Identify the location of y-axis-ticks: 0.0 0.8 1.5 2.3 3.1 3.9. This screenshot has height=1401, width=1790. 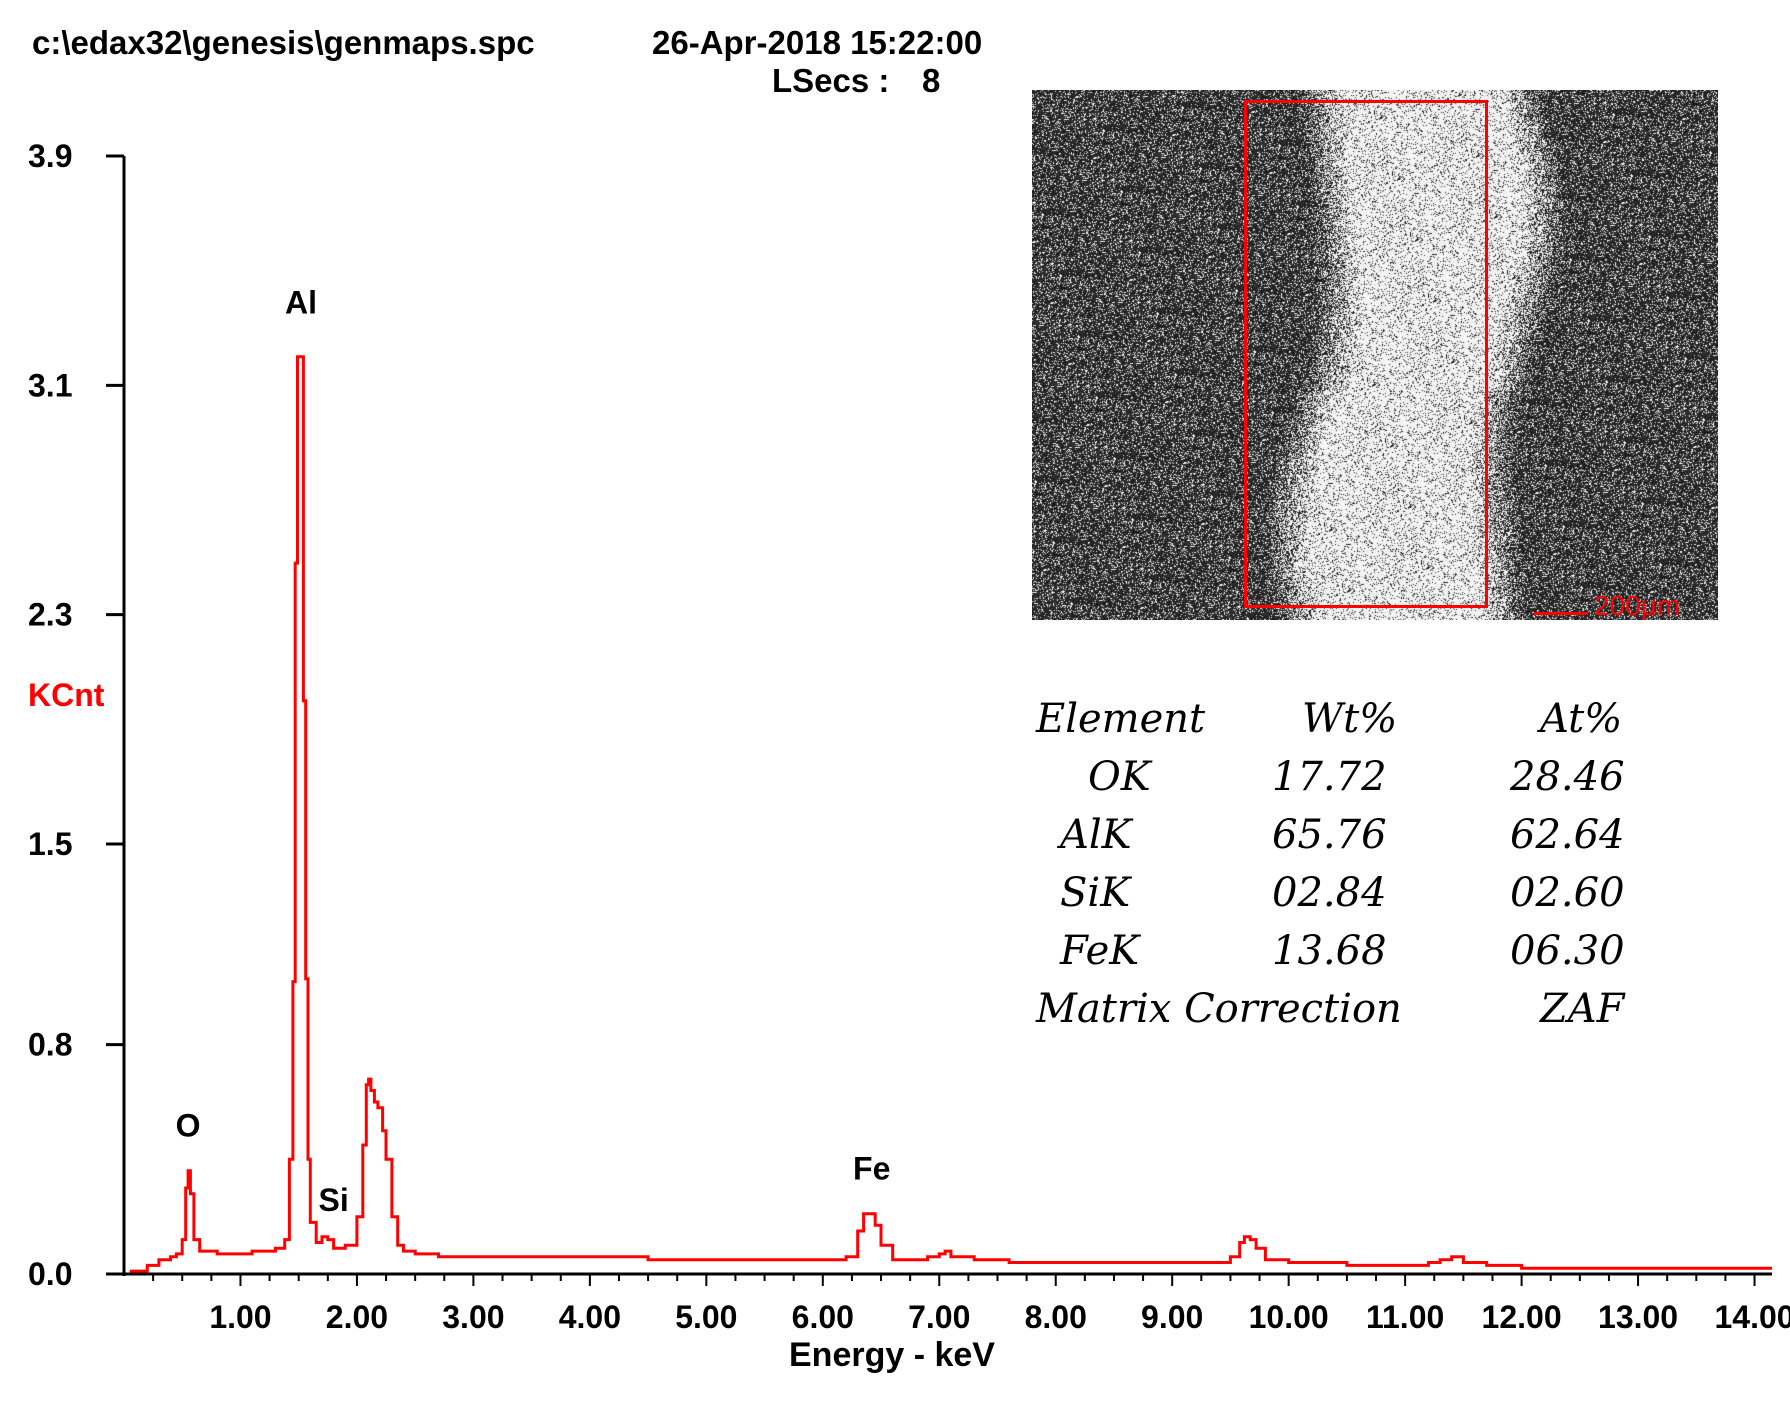
(76, 715).